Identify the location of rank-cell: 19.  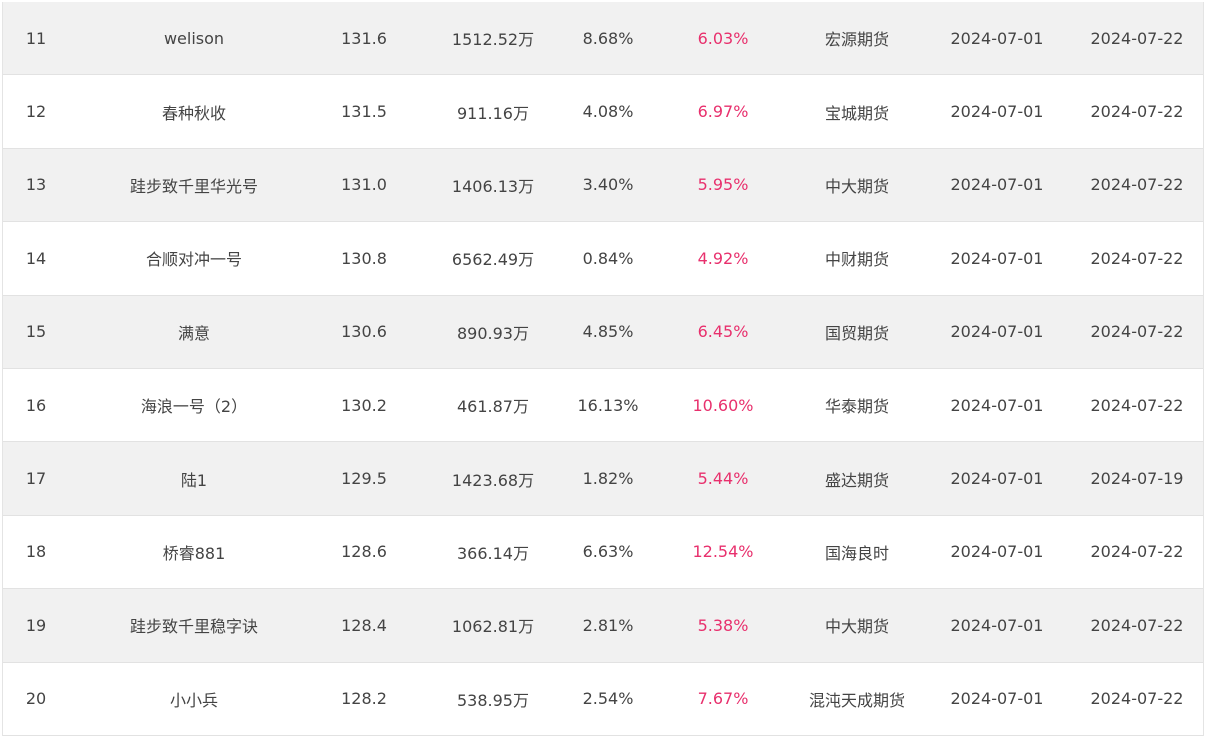
(36, 625).